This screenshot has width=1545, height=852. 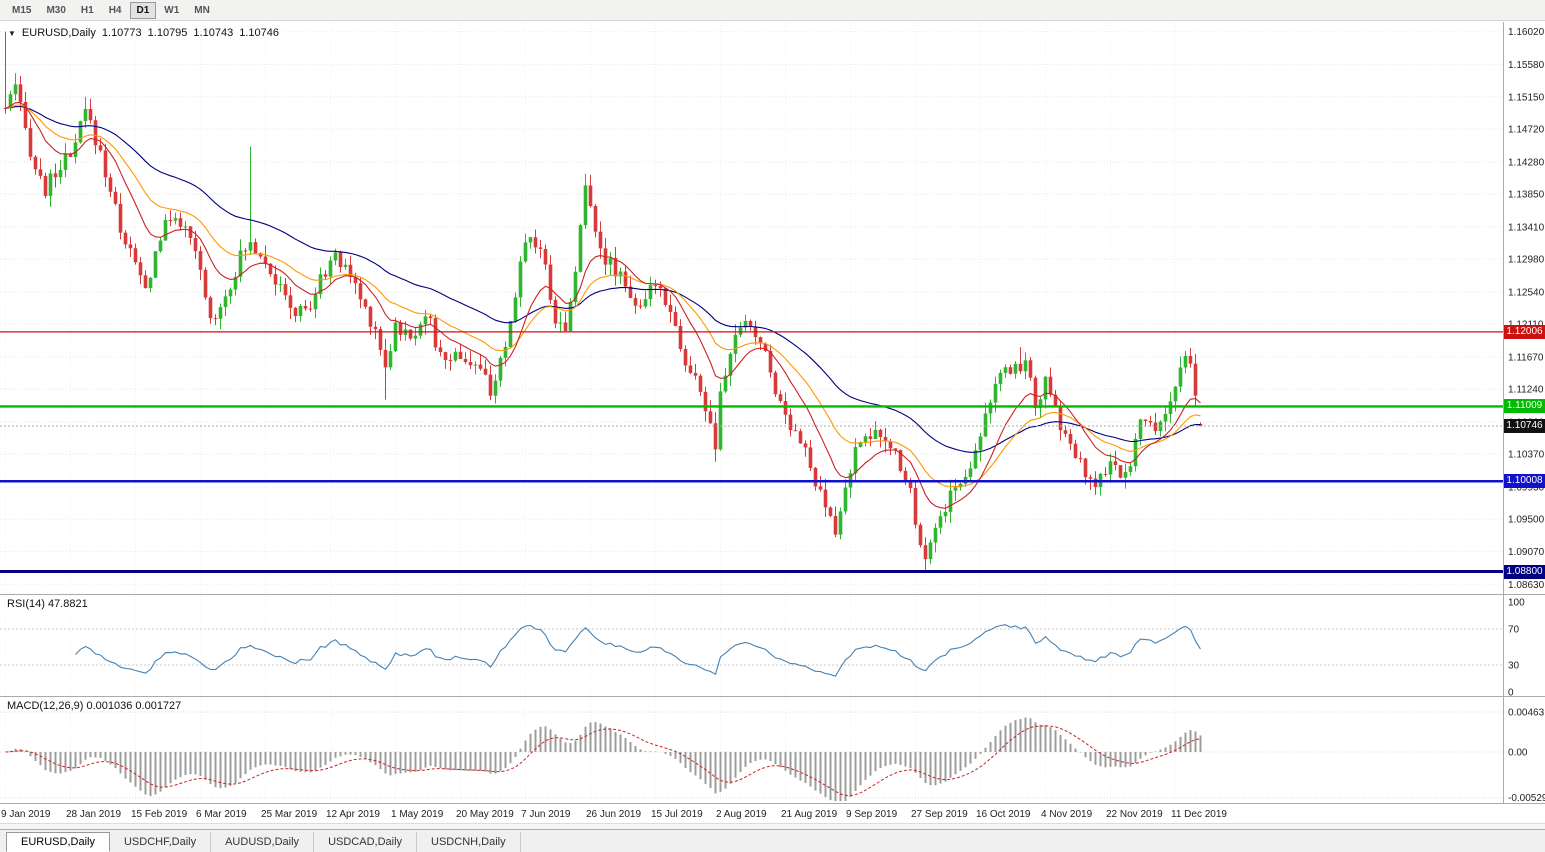 I want to click on date-tick-label: 7 Jun 2019, so click(x=546, y=814).